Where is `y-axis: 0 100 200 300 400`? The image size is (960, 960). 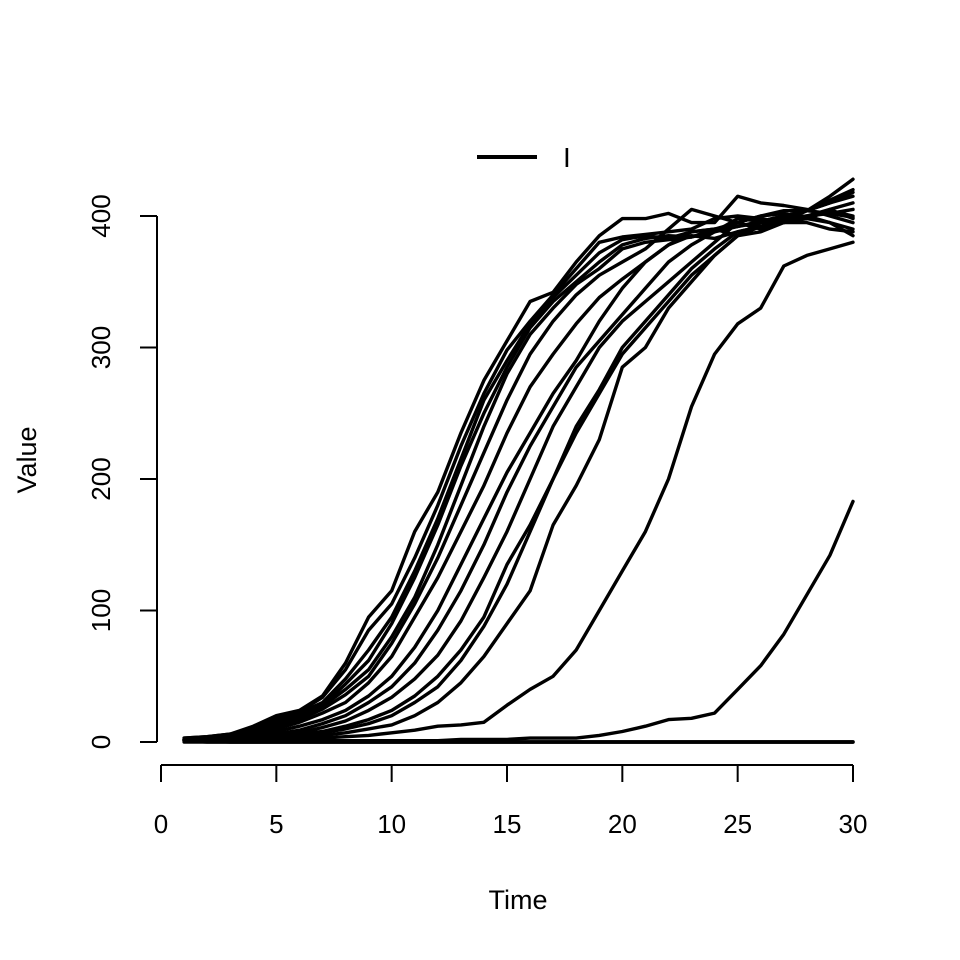 y-axis: 0 100 200 300 400 is located at coordinates (122, 471).